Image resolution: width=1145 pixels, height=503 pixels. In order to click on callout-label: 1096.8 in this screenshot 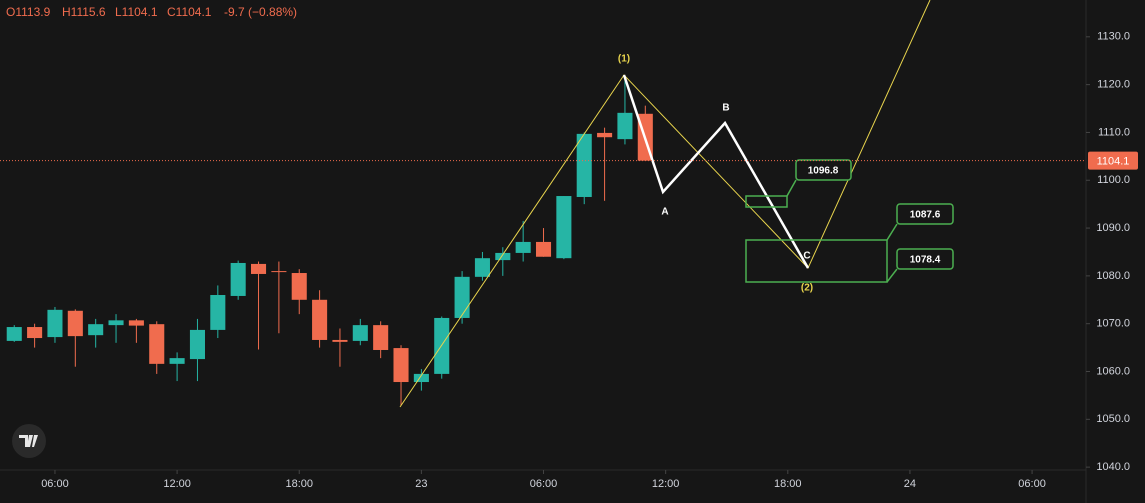, I will do `click(823, 171)`.